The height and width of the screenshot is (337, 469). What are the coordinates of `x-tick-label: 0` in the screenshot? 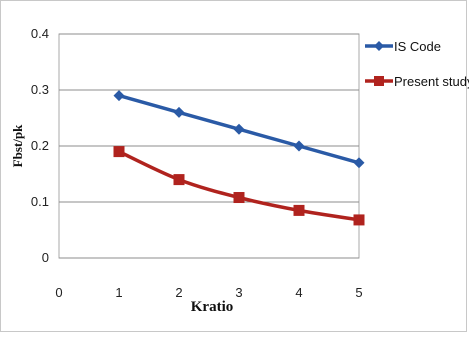 It's located at (58, 292).